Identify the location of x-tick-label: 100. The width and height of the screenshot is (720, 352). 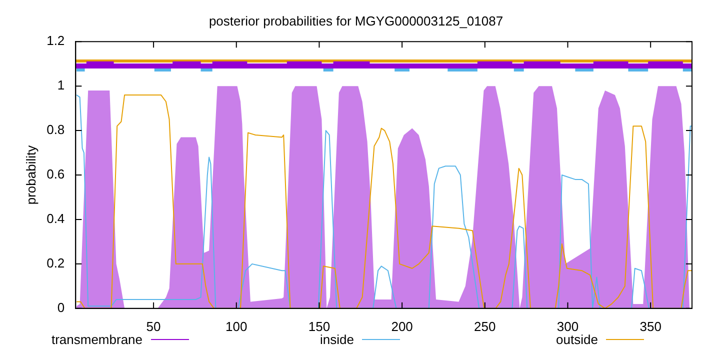
(237, 326).